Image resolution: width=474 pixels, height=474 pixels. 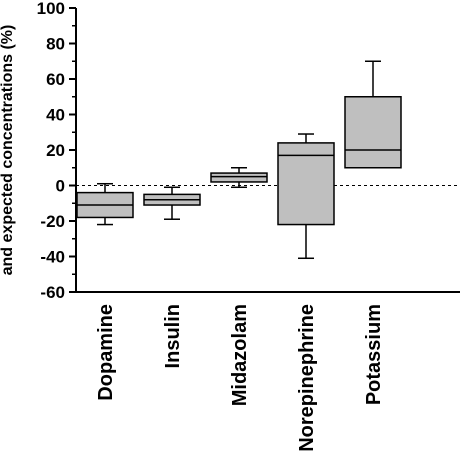 What do you see at coordinates (55, 79) in the screenshot?
I see `y-tick-label: 60` at bounding box center [55, 79].